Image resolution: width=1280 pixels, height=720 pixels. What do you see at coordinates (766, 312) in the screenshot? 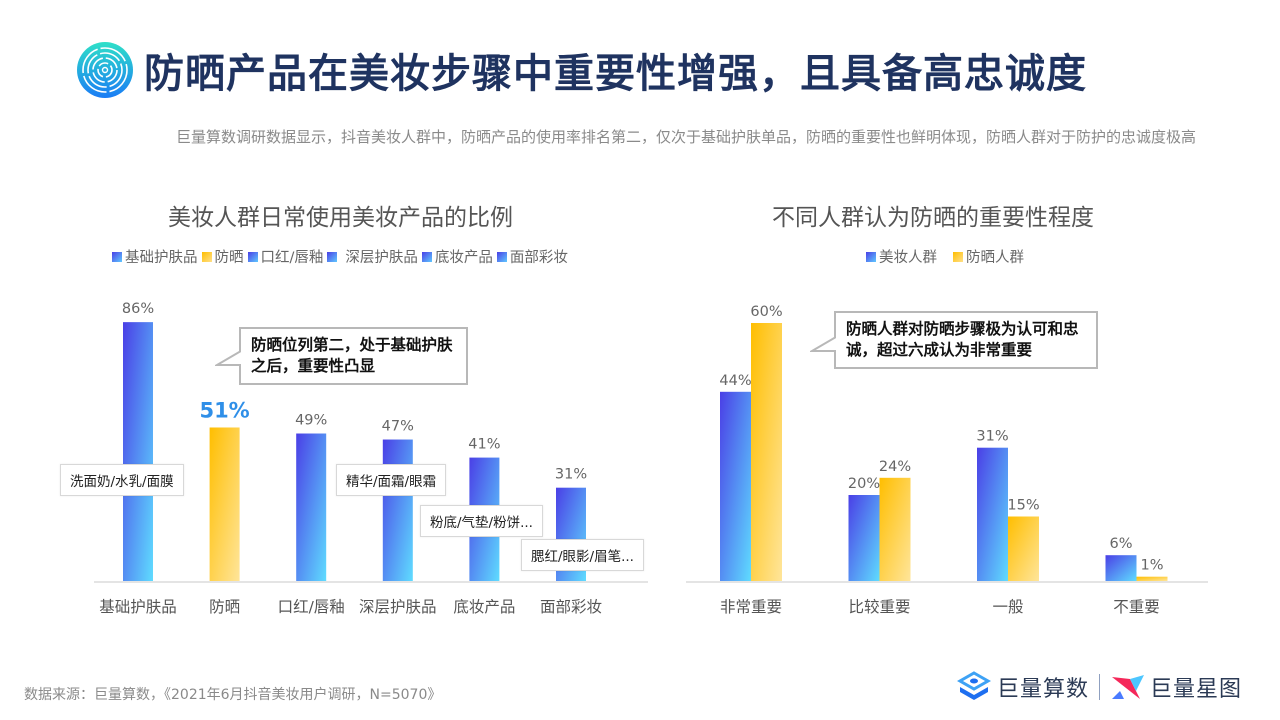
I see `value-label: 60%` at bounding box center [766, 312].